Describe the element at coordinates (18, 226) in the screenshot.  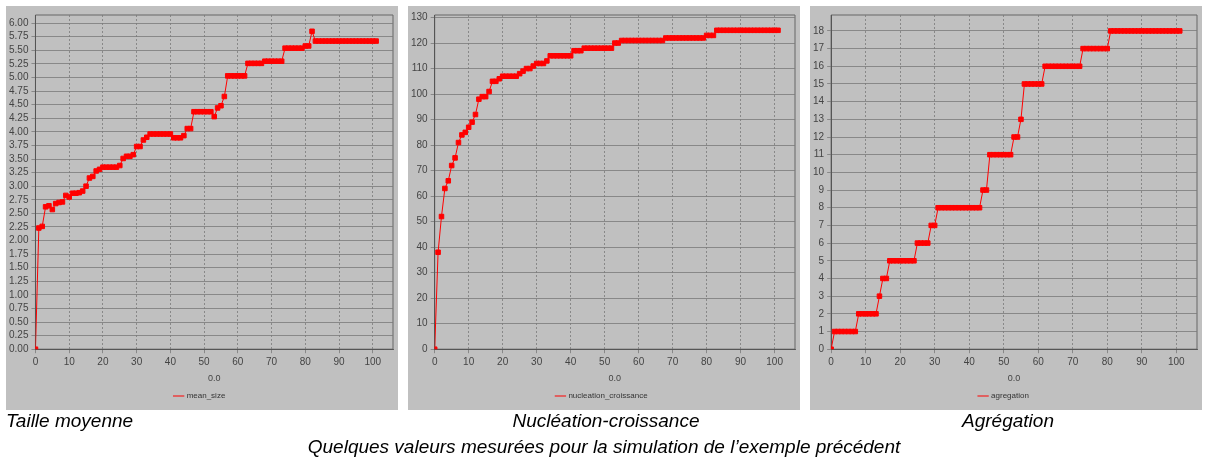
I see `y-tick-label: 2.25` at that location.